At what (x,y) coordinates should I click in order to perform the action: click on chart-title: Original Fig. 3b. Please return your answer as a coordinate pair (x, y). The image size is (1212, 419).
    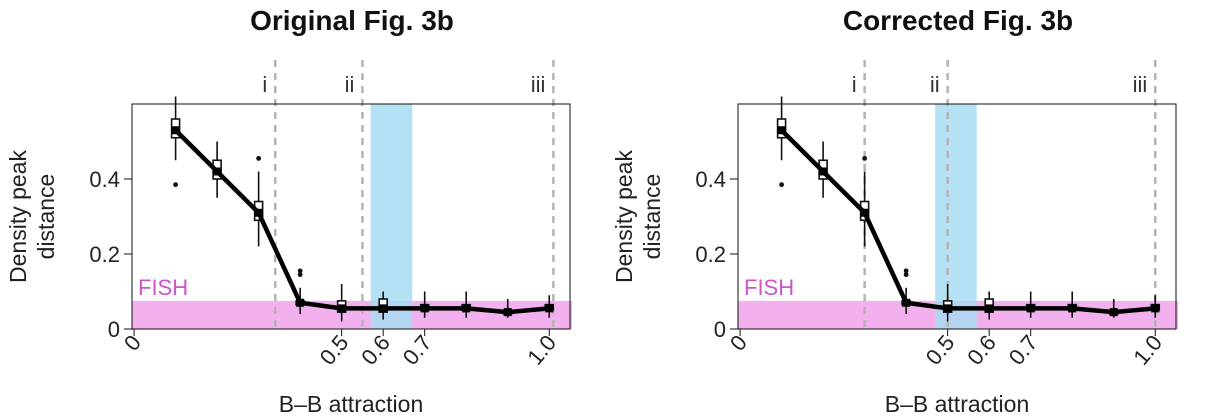
    Looking at the image, I should click on (352, 20).